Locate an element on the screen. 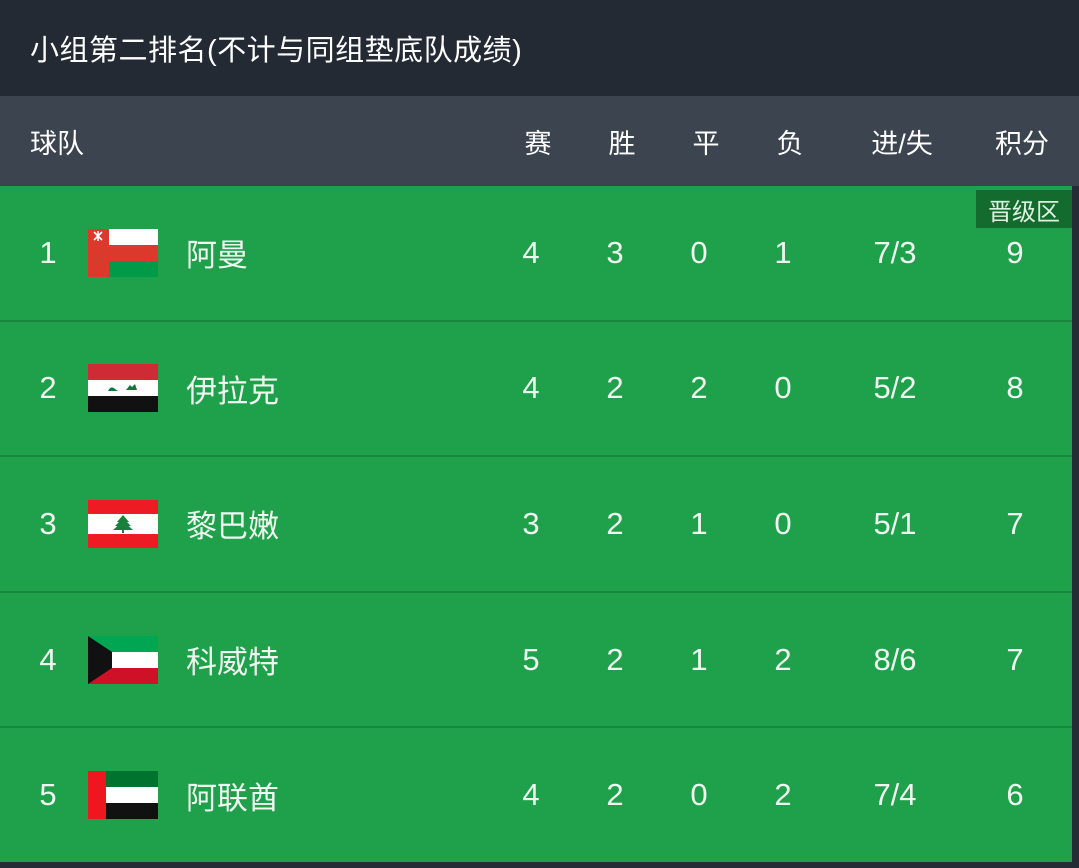 The image size is (1079, 868). team-name: 阿曼 is located at coordinates (217, 256).